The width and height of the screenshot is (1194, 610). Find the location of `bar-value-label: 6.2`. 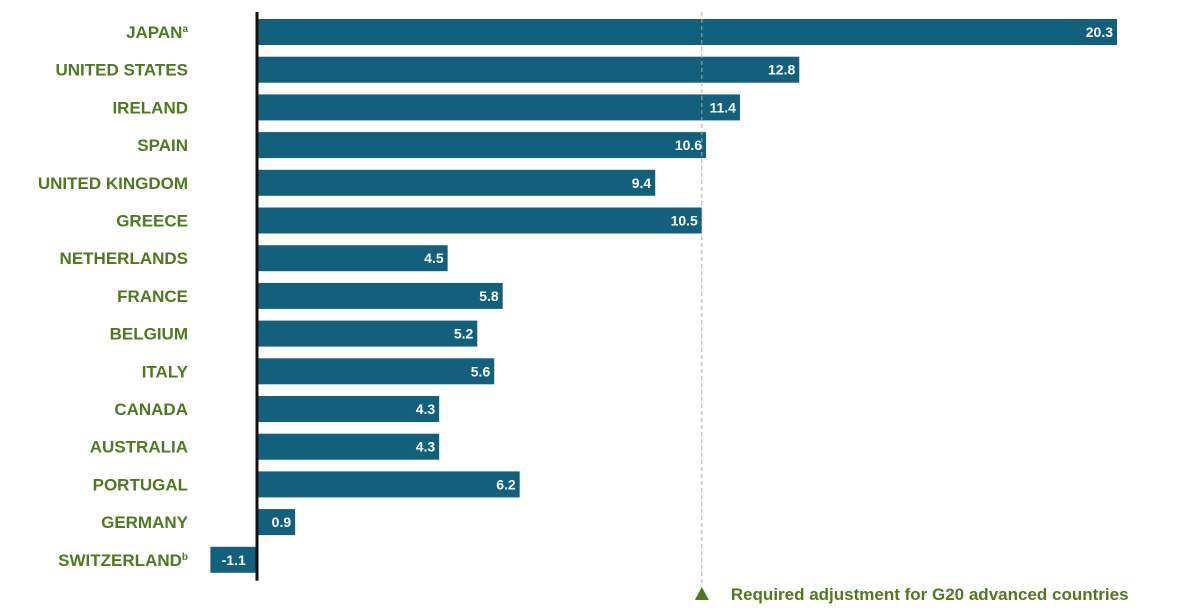

bar-value-label: 6.2 is located at coordinates (506, 484).